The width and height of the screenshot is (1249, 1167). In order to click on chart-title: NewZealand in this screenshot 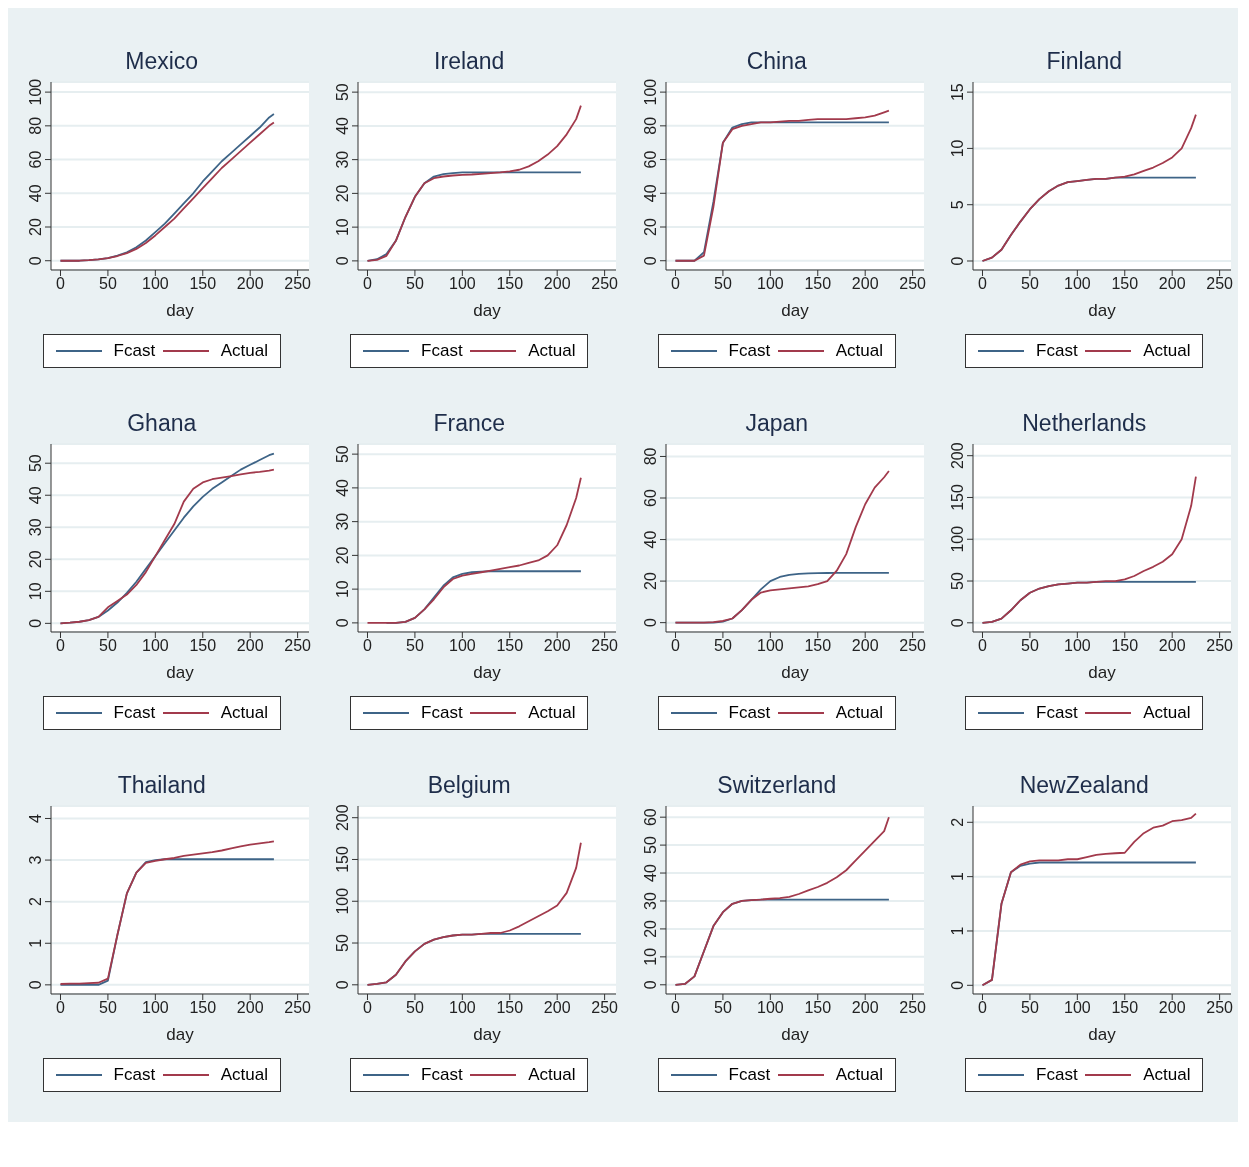, I will do `click(1084, 786)`.